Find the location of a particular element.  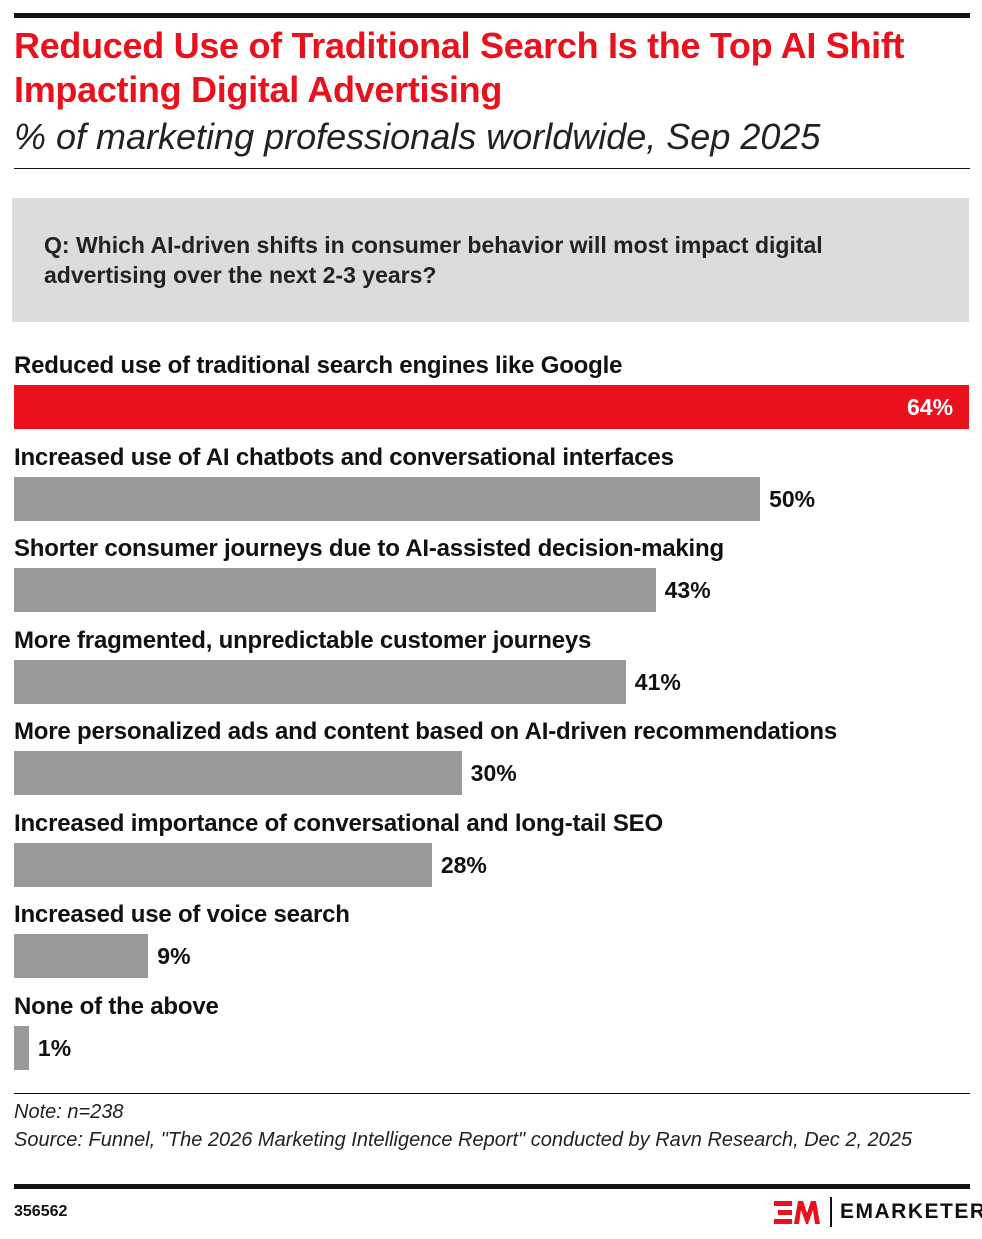

chart-id: 356562 is located at coordinates (41, 1211).